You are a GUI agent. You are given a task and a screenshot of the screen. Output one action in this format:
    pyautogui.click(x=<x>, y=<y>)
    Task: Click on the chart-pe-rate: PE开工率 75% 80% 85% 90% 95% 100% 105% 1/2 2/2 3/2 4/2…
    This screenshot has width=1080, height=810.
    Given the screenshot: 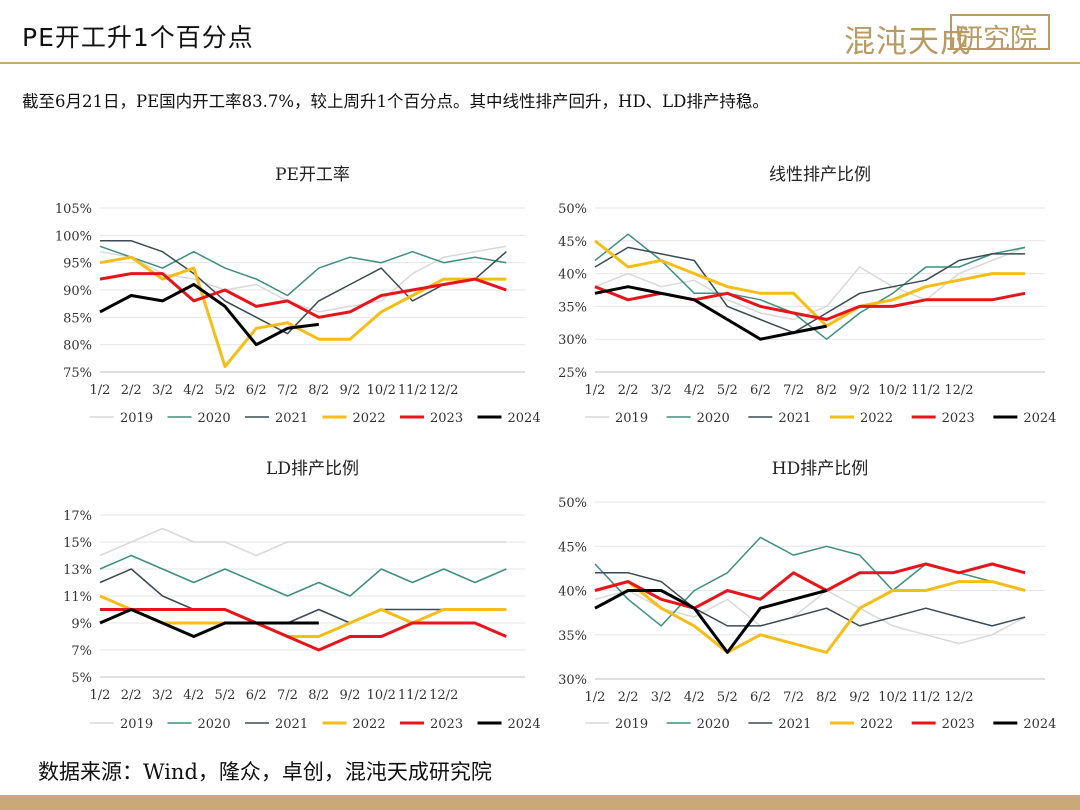 What is the action you would take?
    pyautogui.click(x=298, y=295)
    